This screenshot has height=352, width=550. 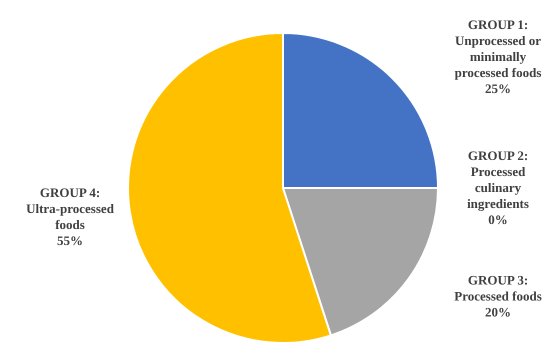 I want to click on data-label: 20%, so click(x=498, y=312).